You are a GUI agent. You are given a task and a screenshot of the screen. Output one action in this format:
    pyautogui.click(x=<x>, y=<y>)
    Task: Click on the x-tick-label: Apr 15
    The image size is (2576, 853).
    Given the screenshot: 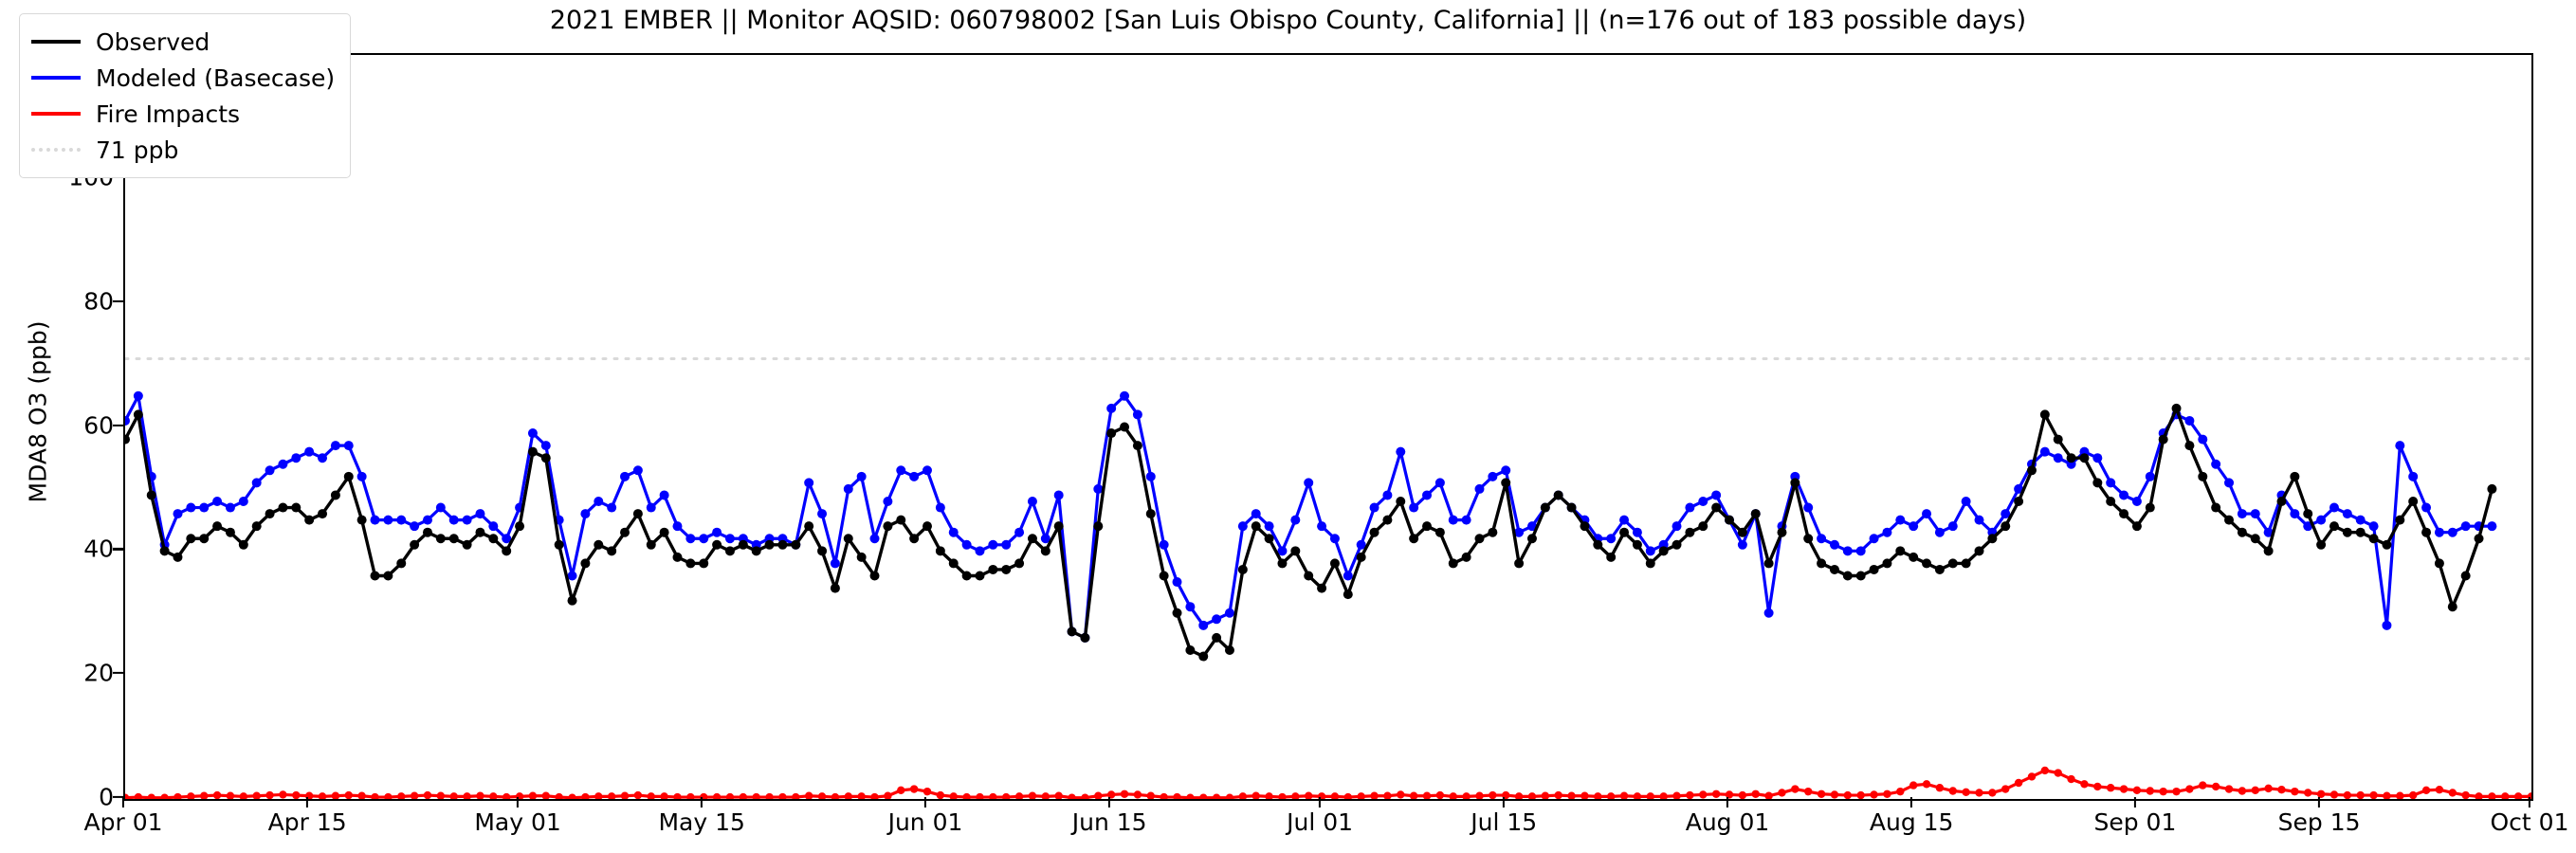 What is the action you would take?
    pyautogui.click(x=307, y=822)
    